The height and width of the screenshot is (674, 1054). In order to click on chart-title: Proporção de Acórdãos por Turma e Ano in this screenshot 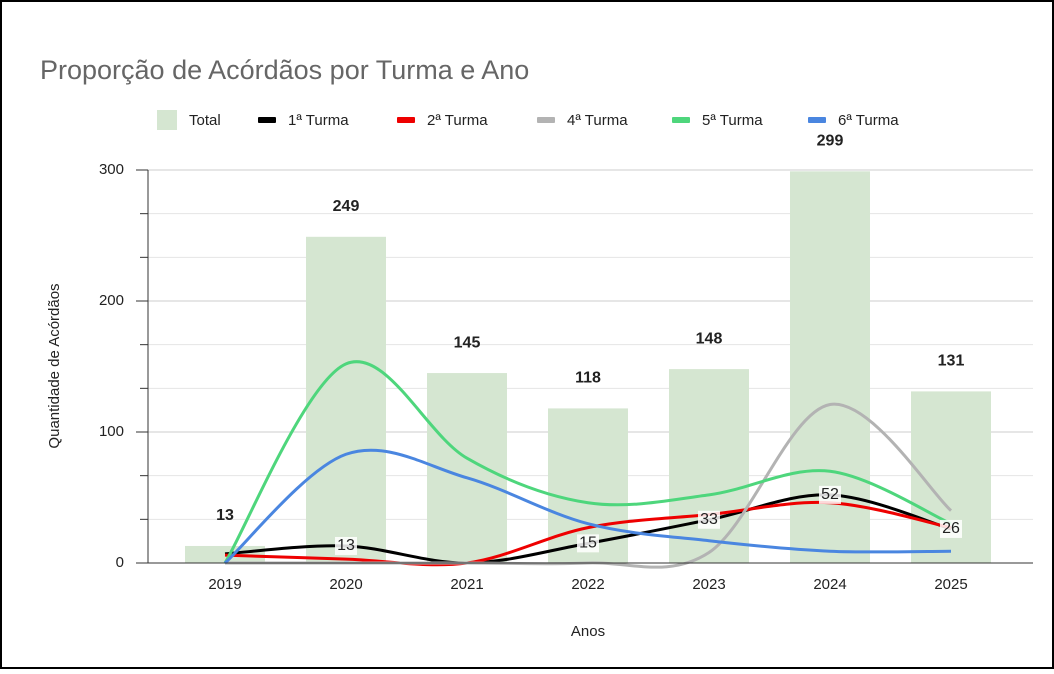, I will do `click(284, 70)`.